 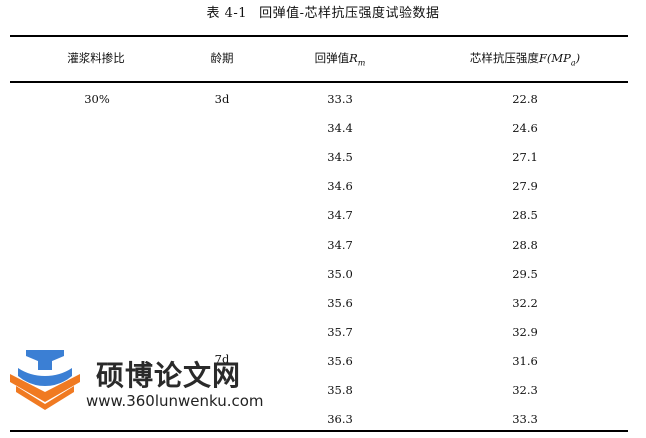 What do you see at coordinates (175, 401) in the screenshot?
I see `watermark-url: www.360lunwenku.com` at bounding box center [175, 401].